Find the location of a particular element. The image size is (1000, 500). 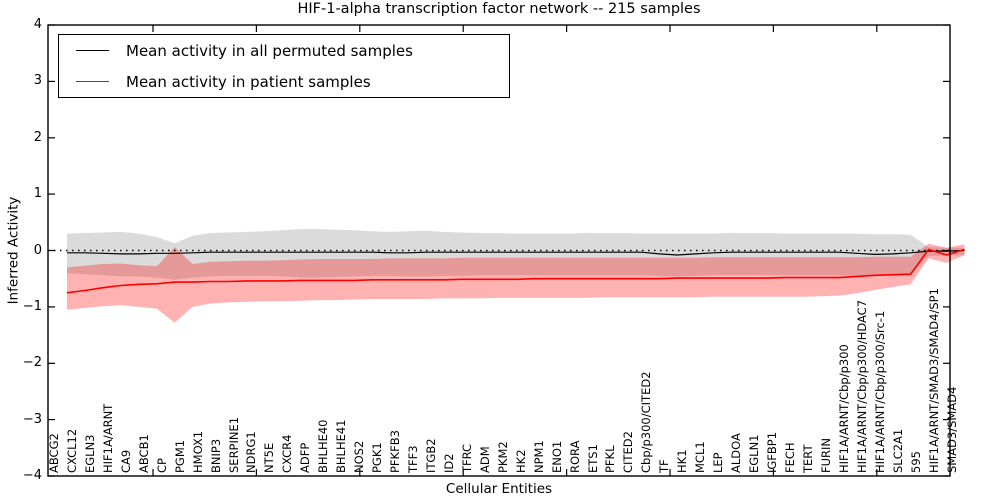

x-tick-label: HIF1A/ARNT is located at coordinates (107, 438).